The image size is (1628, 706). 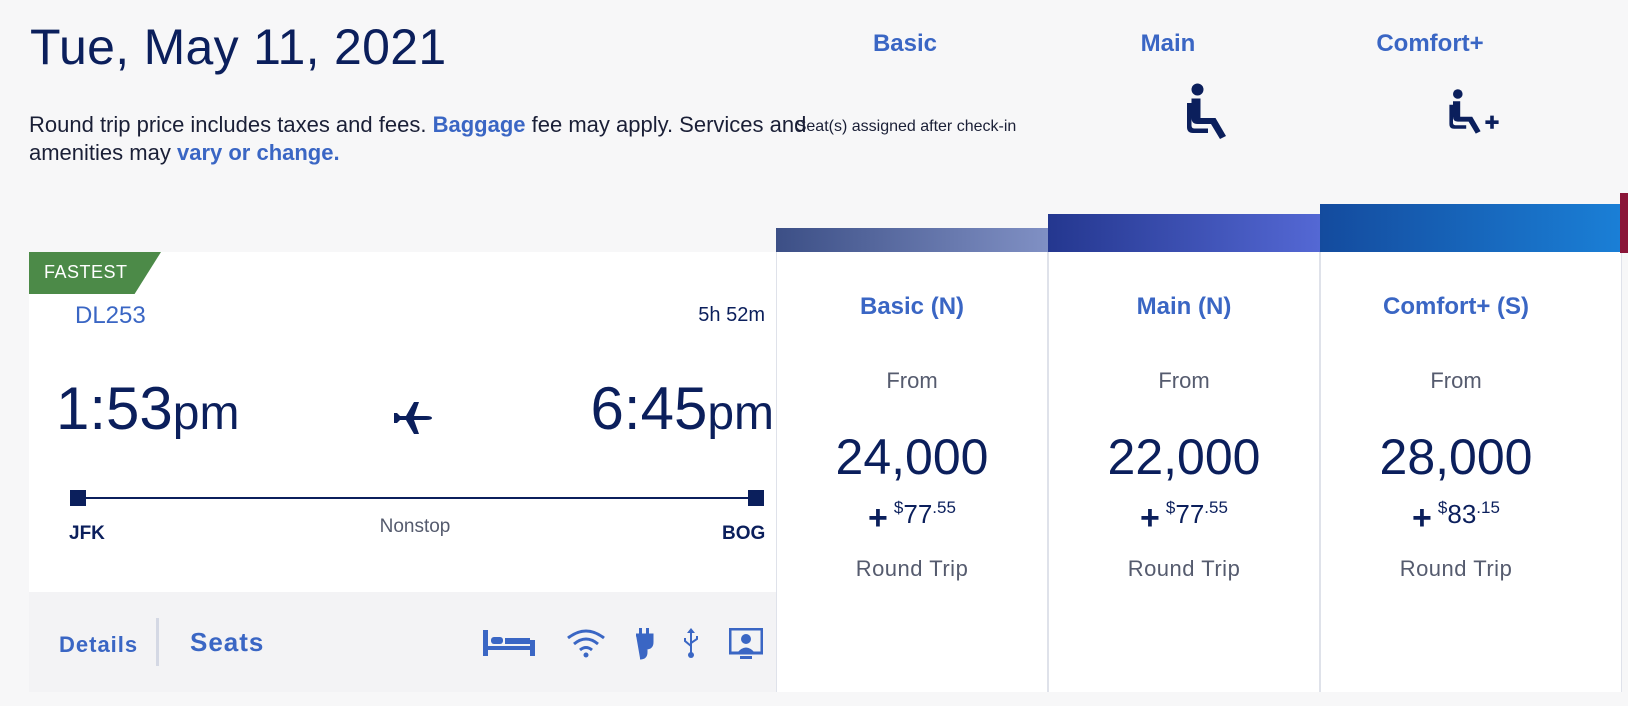 What do you see at coordinates (238, 47) in the screenshot?
I see `page-title: Tue, May 11, 2021` at bounding box center [238, 47].